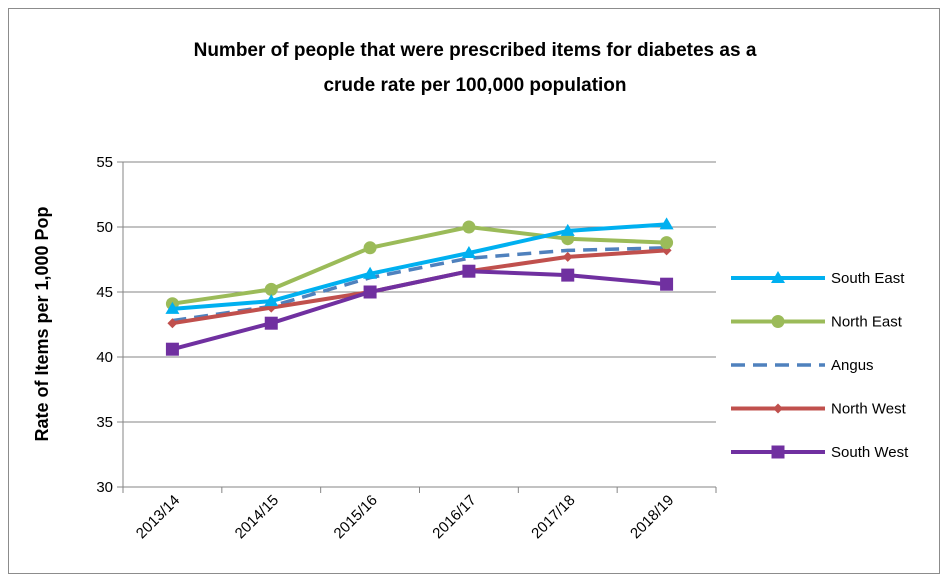  Describe the element at coordinates (474, 85) in the screenshot. I see `chart-title-line-2: crude rate per 100,000 population` at that location.